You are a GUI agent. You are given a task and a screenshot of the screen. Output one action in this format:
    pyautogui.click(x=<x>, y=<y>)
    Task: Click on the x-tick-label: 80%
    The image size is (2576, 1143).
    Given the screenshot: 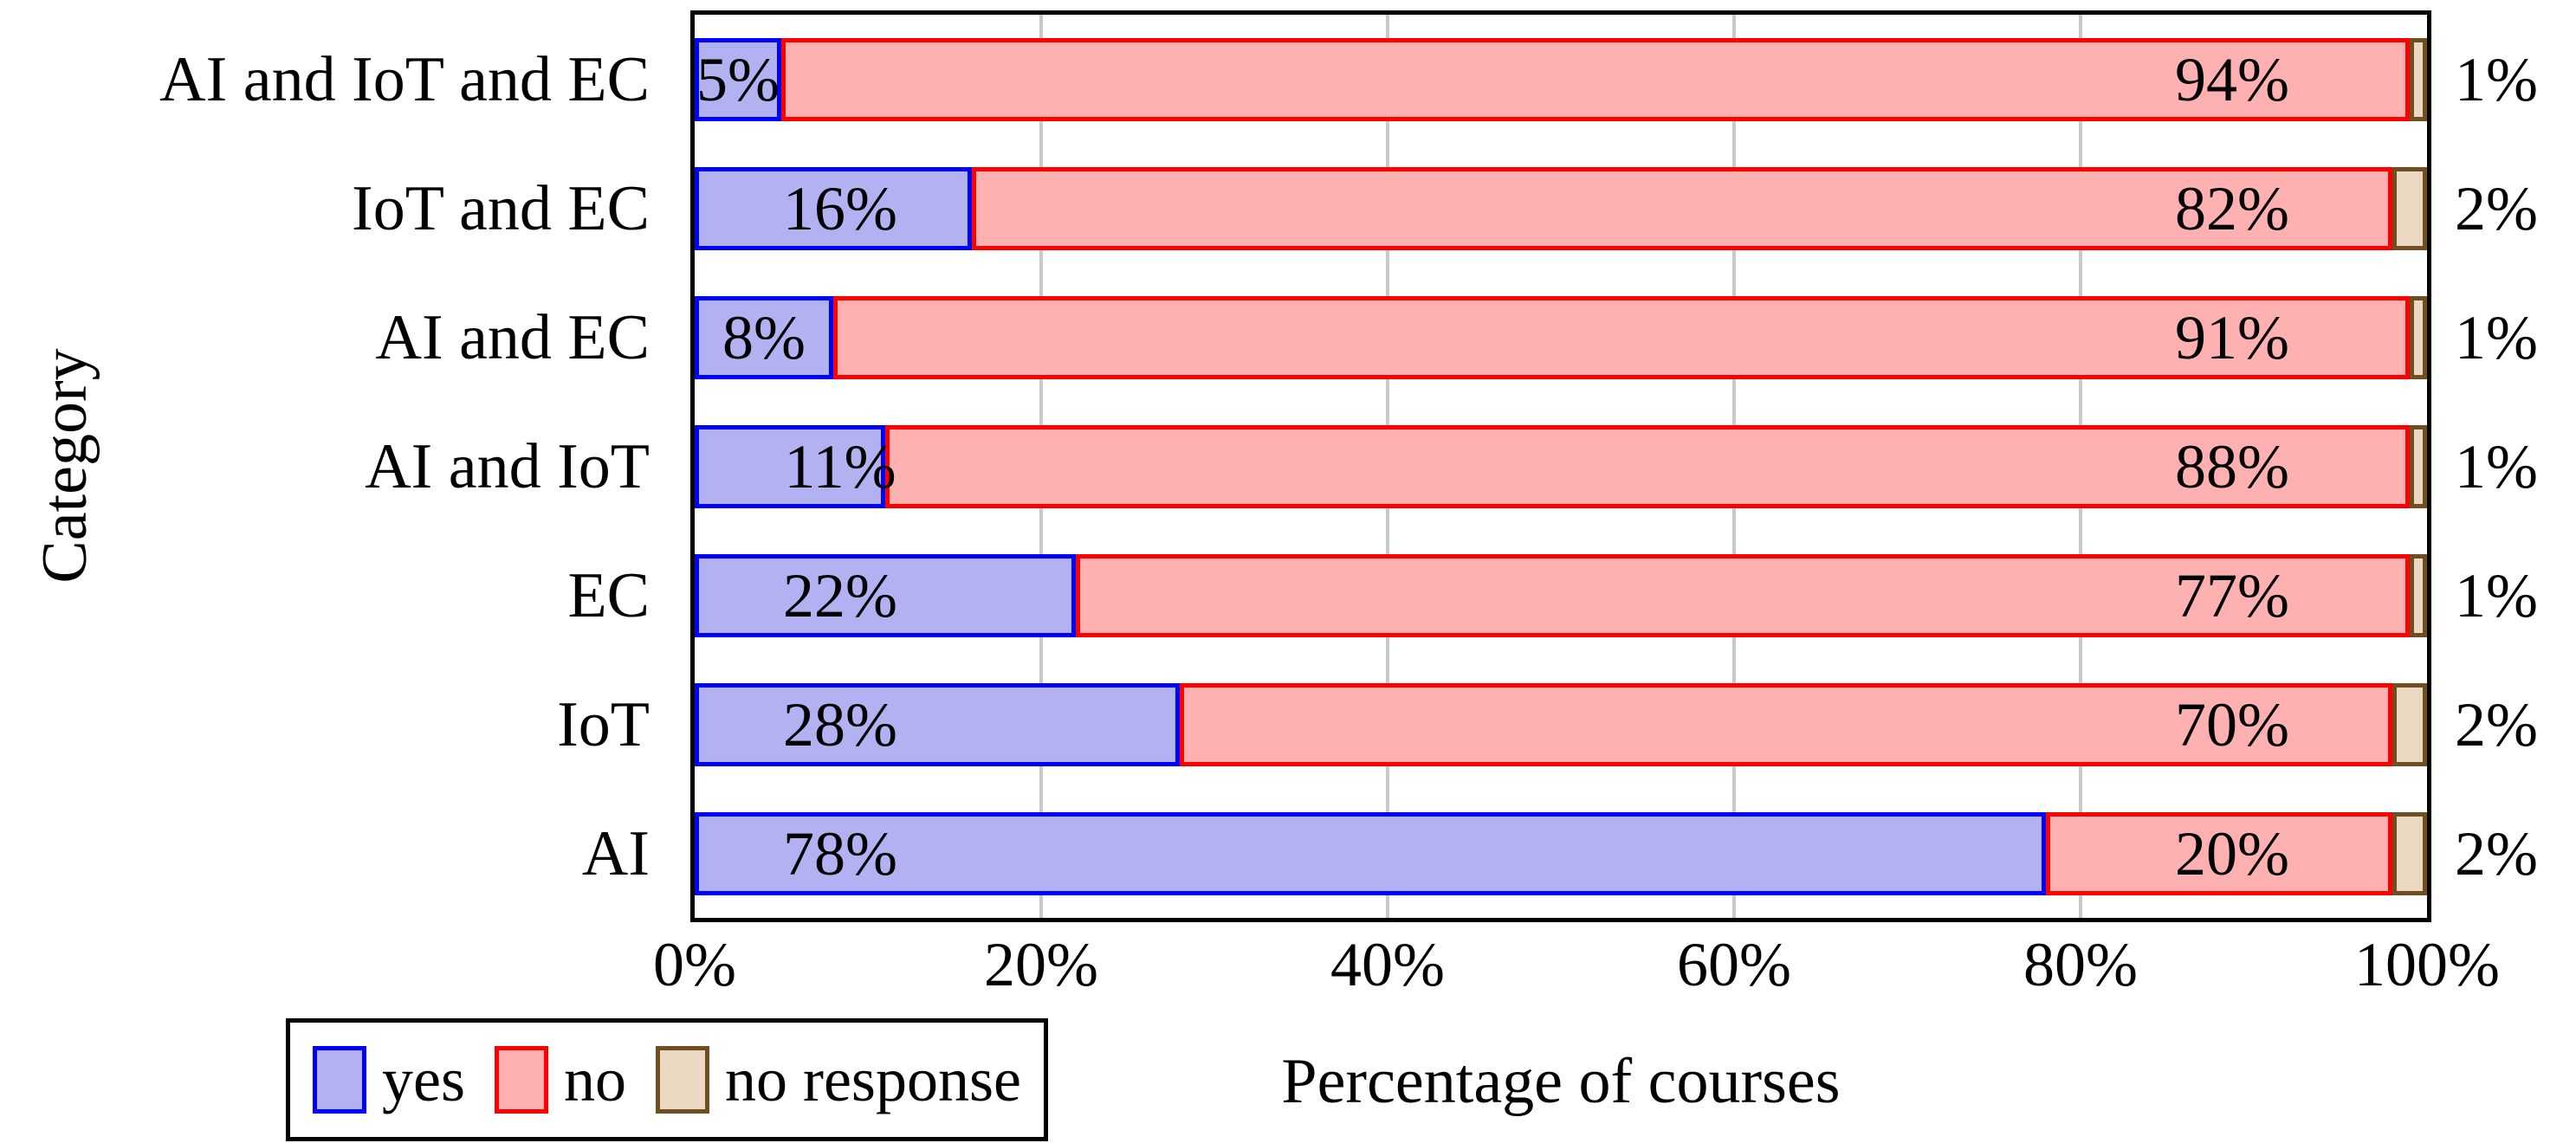 What is the action you would take?
    pyautogui.click(x=2080, y=965)
    